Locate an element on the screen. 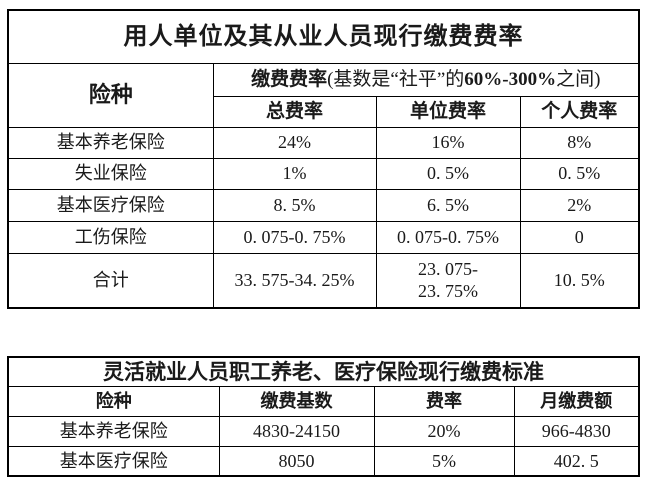 This screenshot has width=645, height=486. table1-subheader-row: 总费率 单位费率 个人费率 is located at coordinates (324, 111).